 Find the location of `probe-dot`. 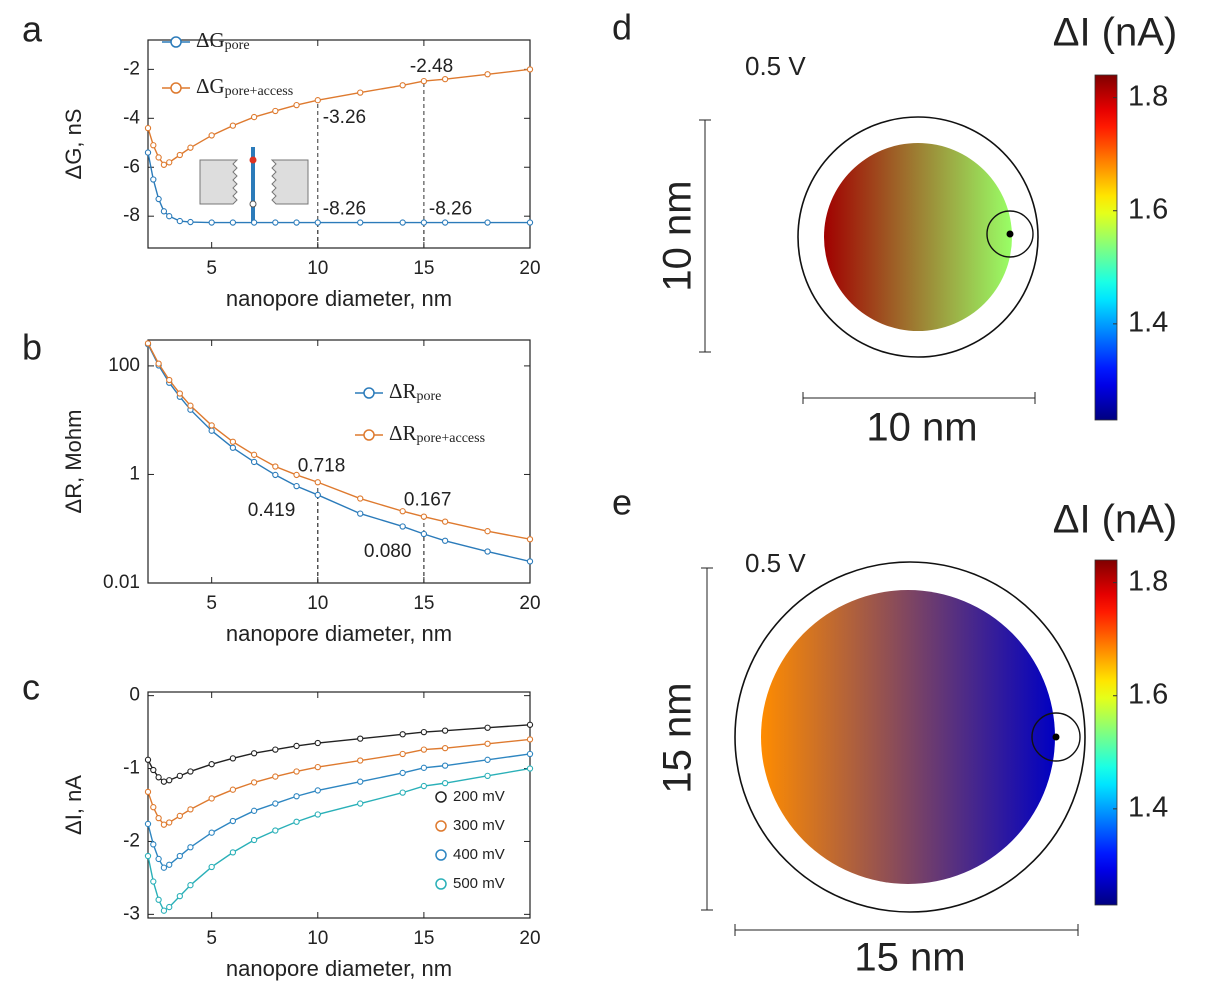

probe-dot is located at coordinates (1056, 737).